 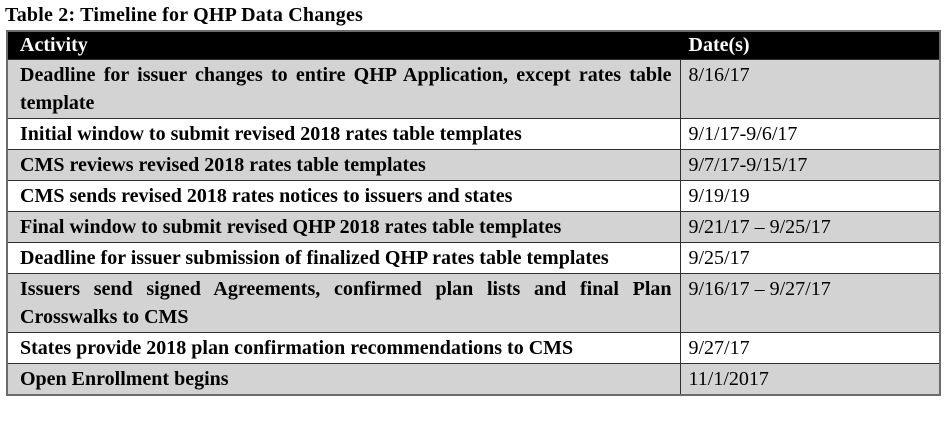 I want to click on date-cell: 8/16/17, so click(x=810, y=89).